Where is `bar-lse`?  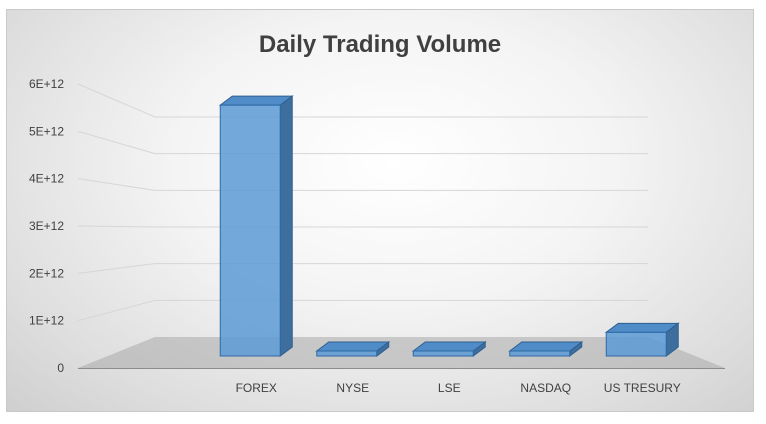
bar-lse is located at coordinates (449, 349).